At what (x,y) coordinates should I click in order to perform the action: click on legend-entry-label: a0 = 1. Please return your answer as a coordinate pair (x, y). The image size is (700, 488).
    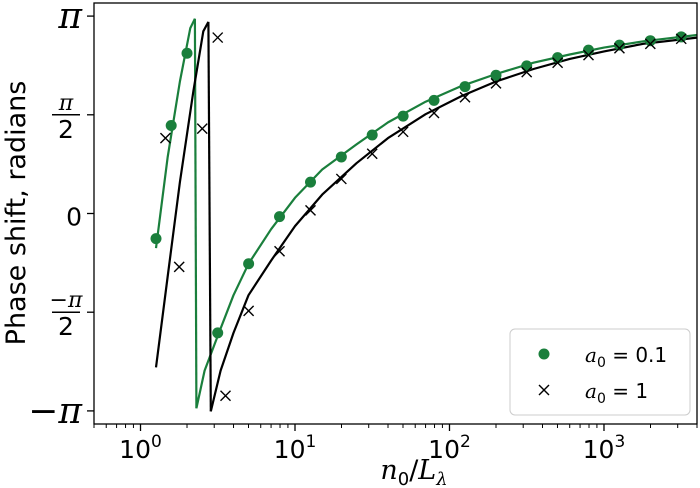
    Looking at the image, I should click on (616, 393).